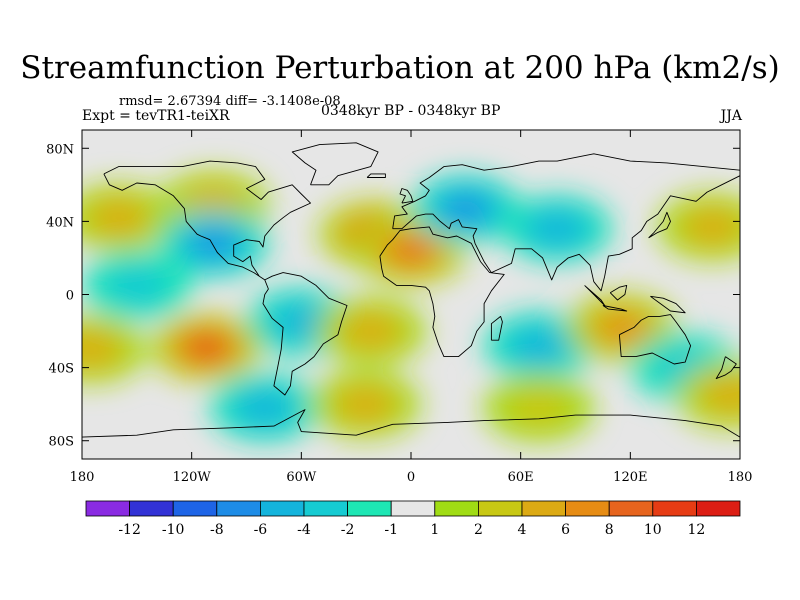 Image resolution: width=800 pixels, height=600 pixels. What do you see at coordinates (261, 530) in the screenshot?
I see `colorbar-label: -6` at bounding box center [261, 530].